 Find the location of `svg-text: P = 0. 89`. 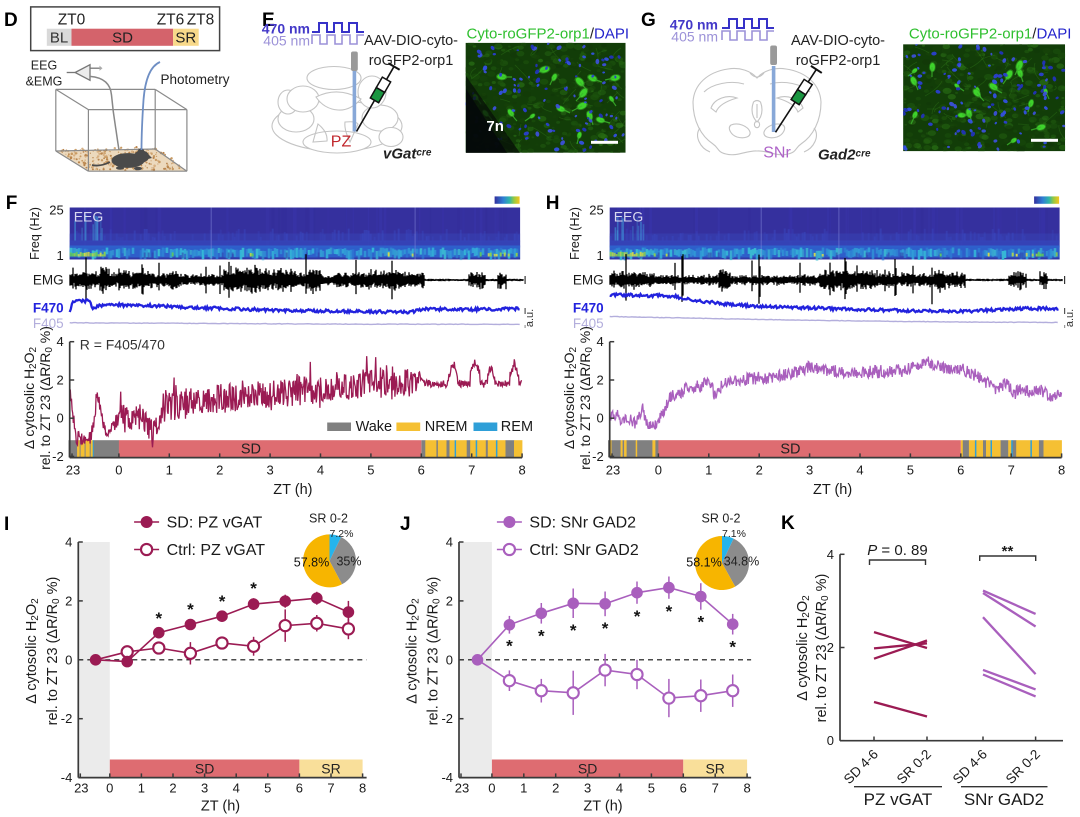

svg-text: P = 0. 89 is located at coordinates (897, 550).